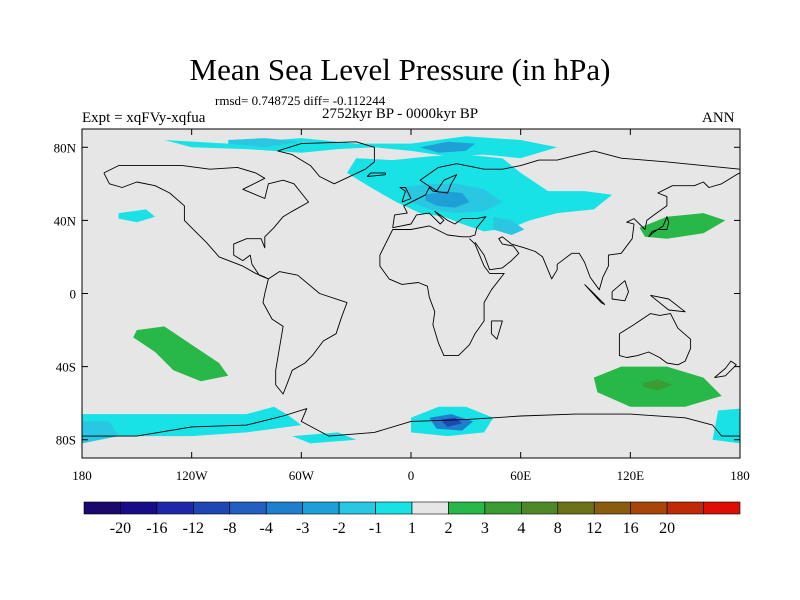 The height and width of the screenshot is (600, 800). Describe the element at coordinates (447, 147) in the screenshot. I see `region-scand-core` at that location.